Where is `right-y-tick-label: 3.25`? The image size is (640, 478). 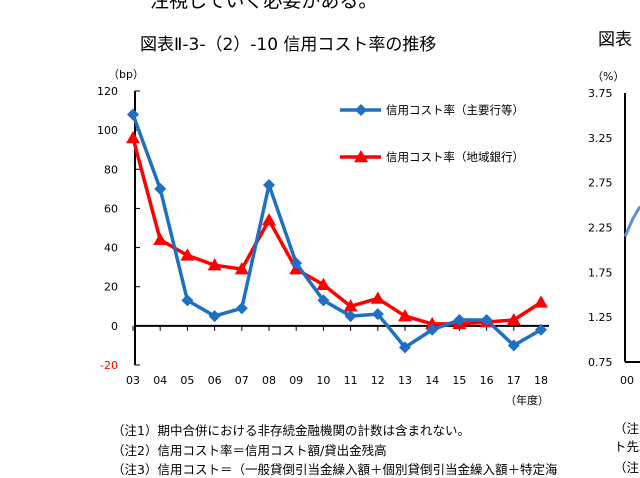 right-y-tick-label: 3.25 is located at coordinates (600, 138).